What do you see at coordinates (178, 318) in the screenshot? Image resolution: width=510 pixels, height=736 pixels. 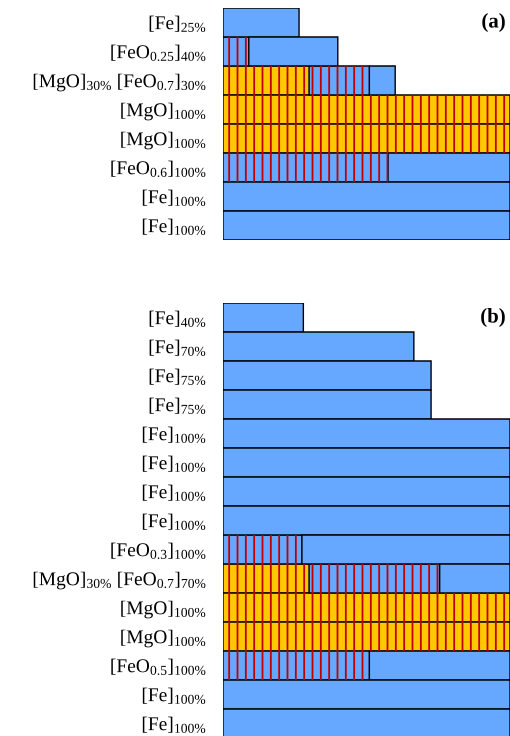 I see `y-tick-label: [Fe]$_{40%}$` at bounding box center [178, 318].